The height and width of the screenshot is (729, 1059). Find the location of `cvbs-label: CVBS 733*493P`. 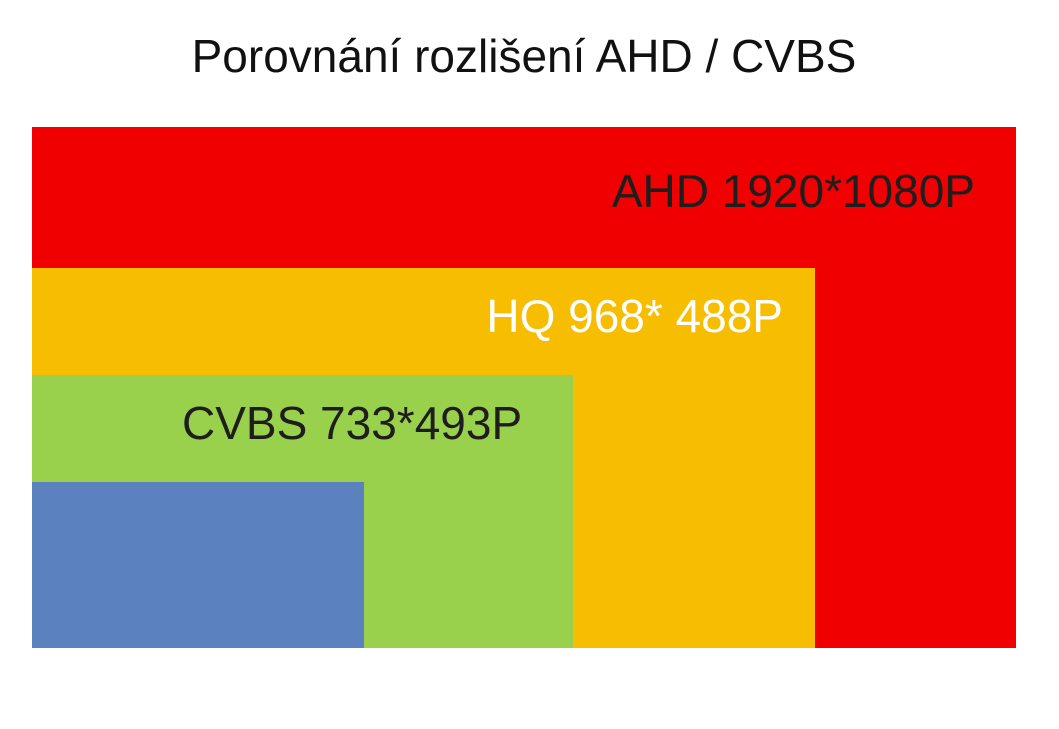

cvbs-label: CVBS 733*493P is located at coordinates (352, 423).